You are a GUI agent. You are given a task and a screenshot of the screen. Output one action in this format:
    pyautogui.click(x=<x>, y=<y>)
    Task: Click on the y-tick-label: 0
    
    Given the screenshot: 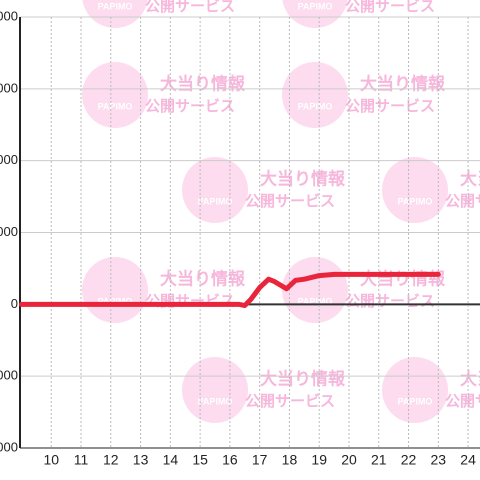 What is the action you would take?
    pyautogui.click(x=14, y=303)
    